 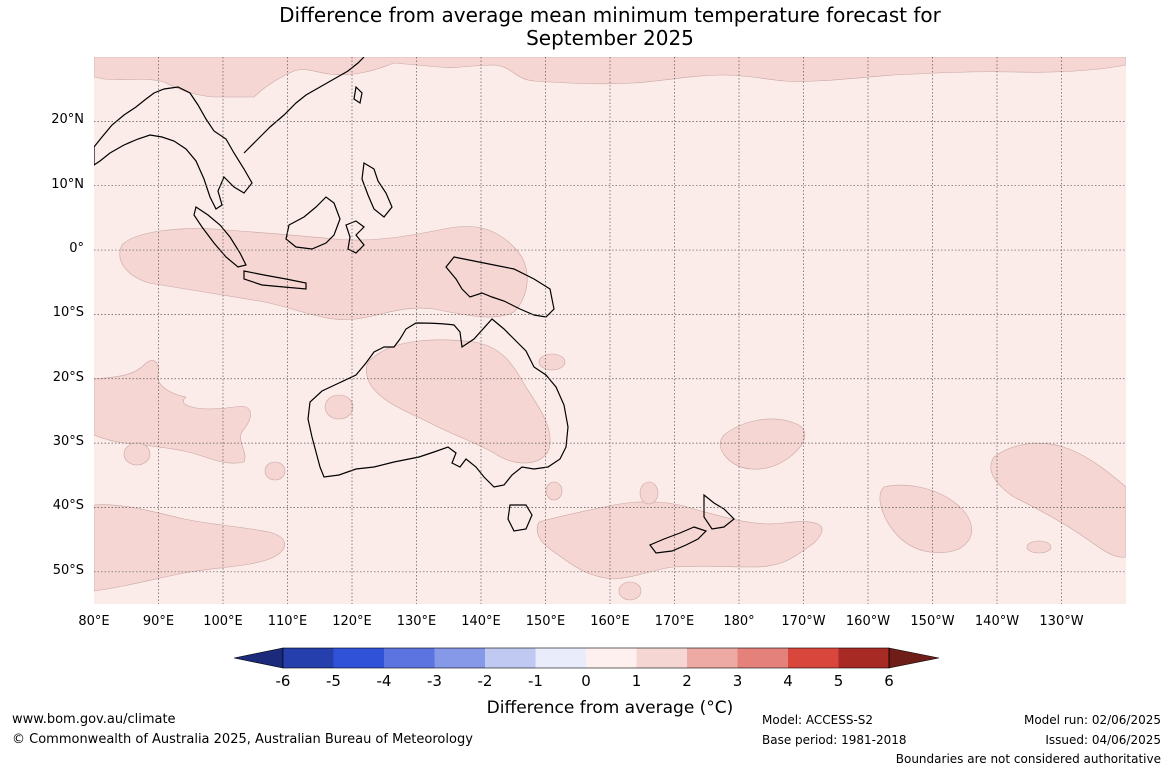 I want to click on colorbar-extend-high, so click(x=913, y=658).